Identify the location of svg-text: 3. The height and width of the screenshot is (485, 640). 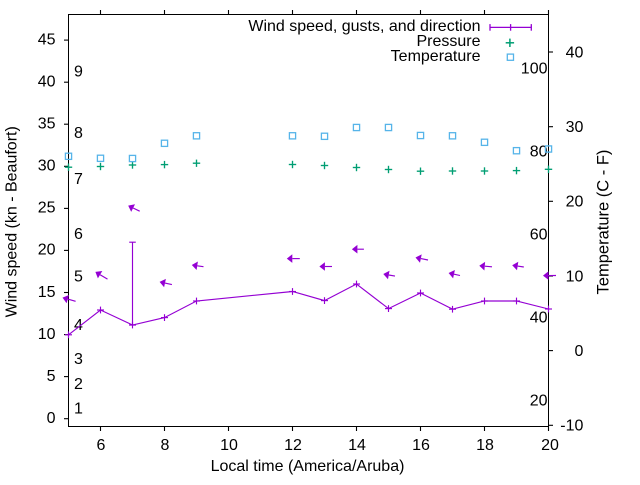
(78, 359).